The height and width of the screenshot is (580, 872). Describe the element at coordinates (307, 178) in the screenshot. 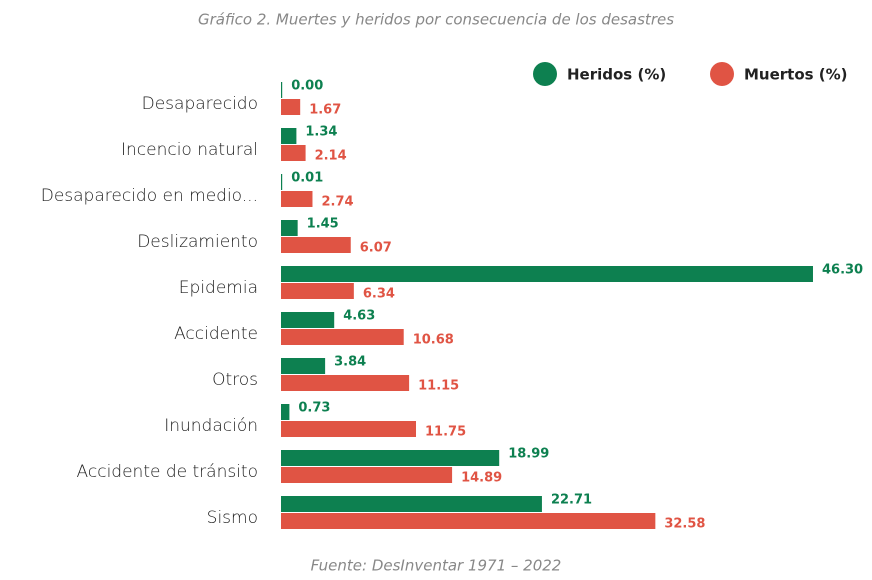

I see `value-label: 0.01` at that location.